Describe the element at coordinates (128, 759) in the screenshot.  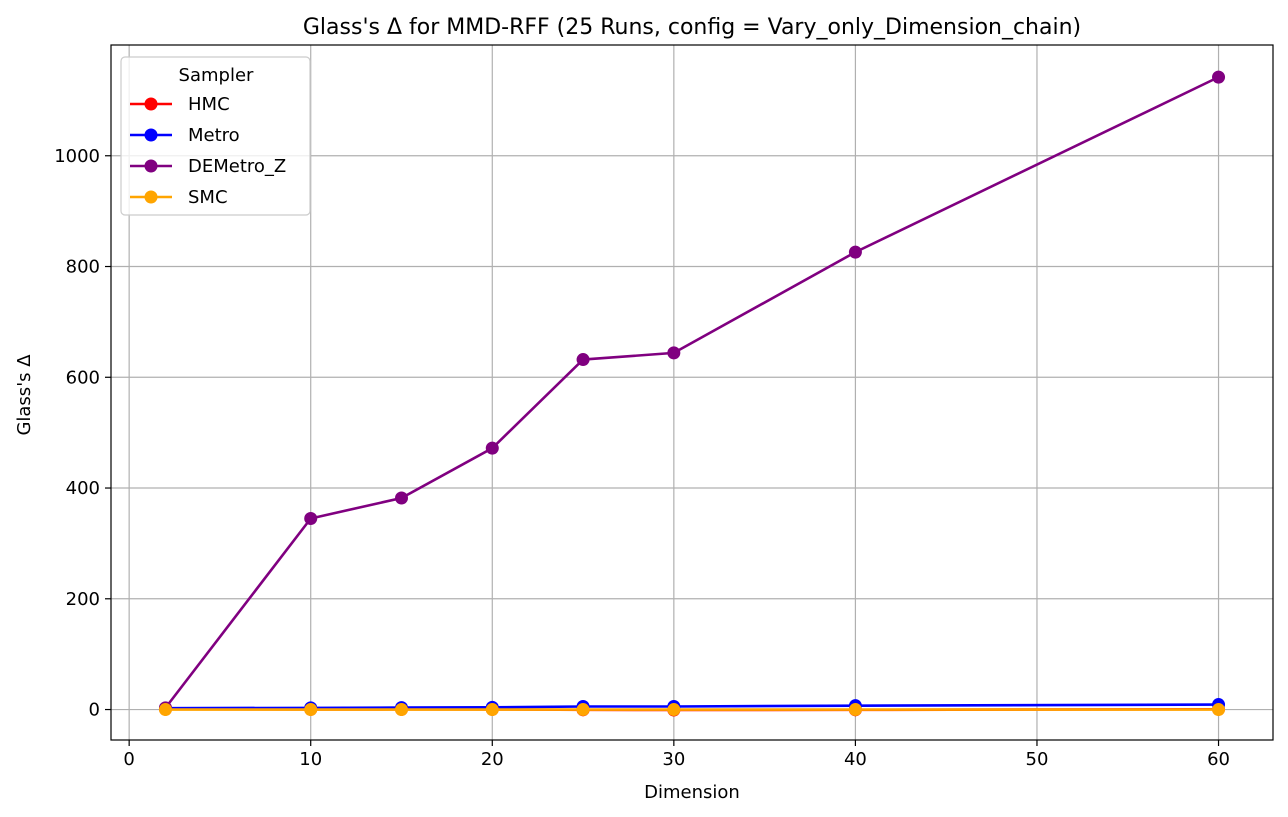
I see `x-tick-label: 0` at that location.